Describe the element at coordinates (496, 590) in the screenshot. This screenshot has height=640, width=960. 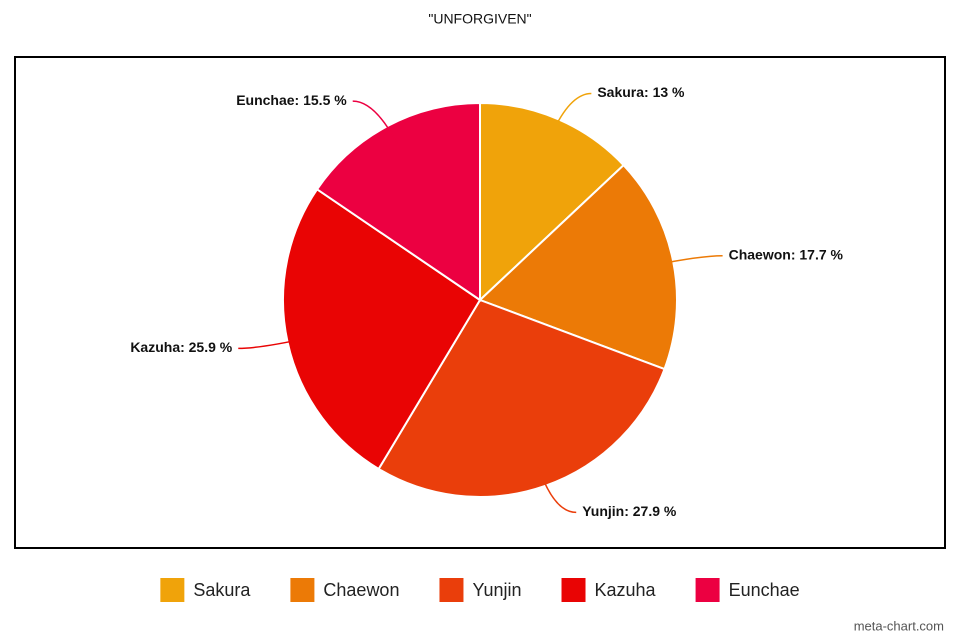
I see `legend-label: Yunjin` at that location.